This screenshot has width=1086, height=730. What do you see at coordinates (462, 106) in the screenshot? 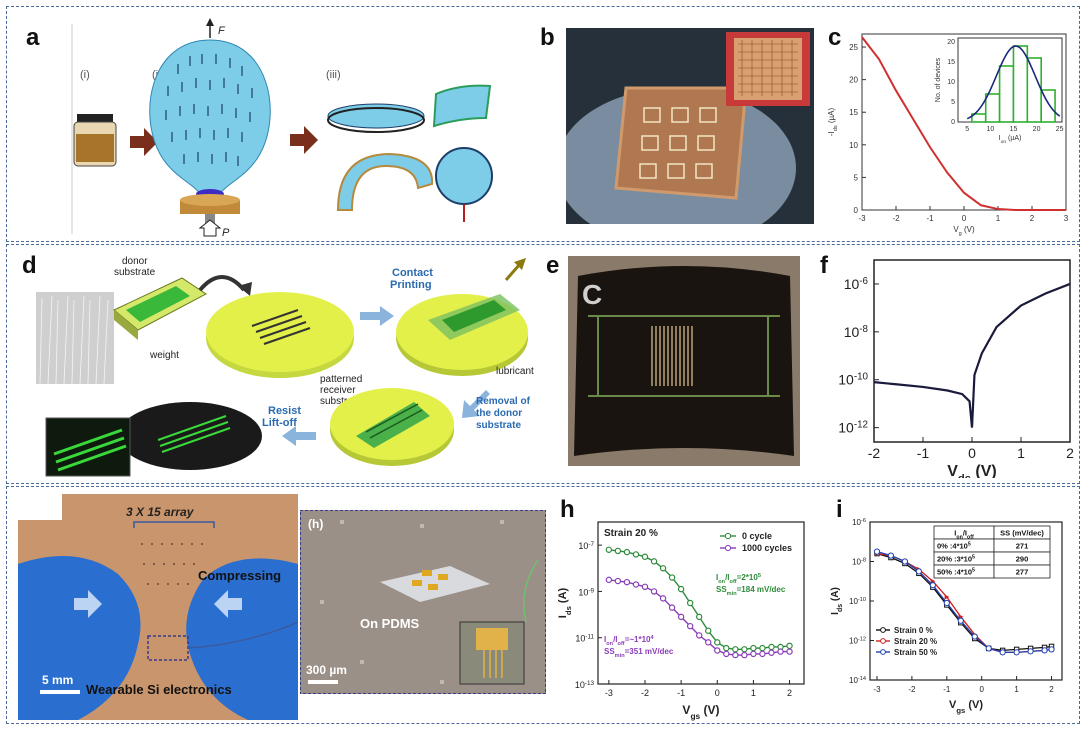
I see `film-bent-icon` at bounding box center [462, 106].